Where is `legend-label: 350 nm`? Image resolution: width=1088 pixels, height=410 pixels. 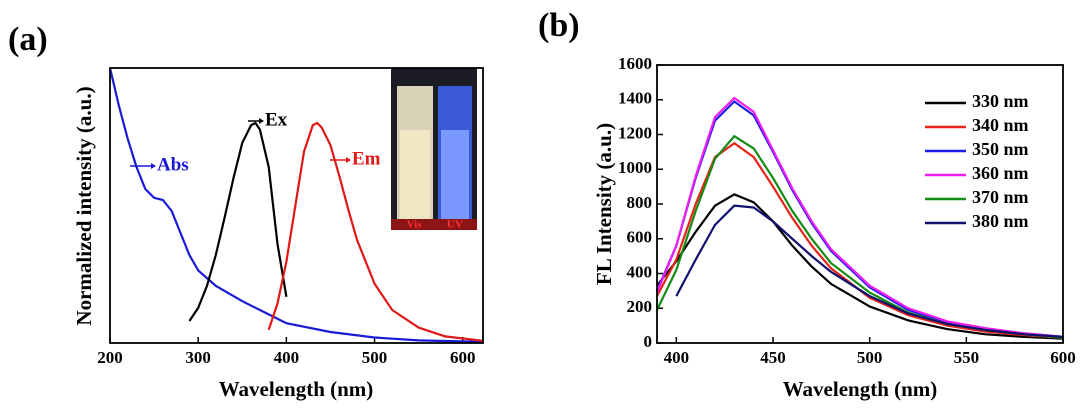 legend-label: 350 nm is located at coordinates (1000, 149).